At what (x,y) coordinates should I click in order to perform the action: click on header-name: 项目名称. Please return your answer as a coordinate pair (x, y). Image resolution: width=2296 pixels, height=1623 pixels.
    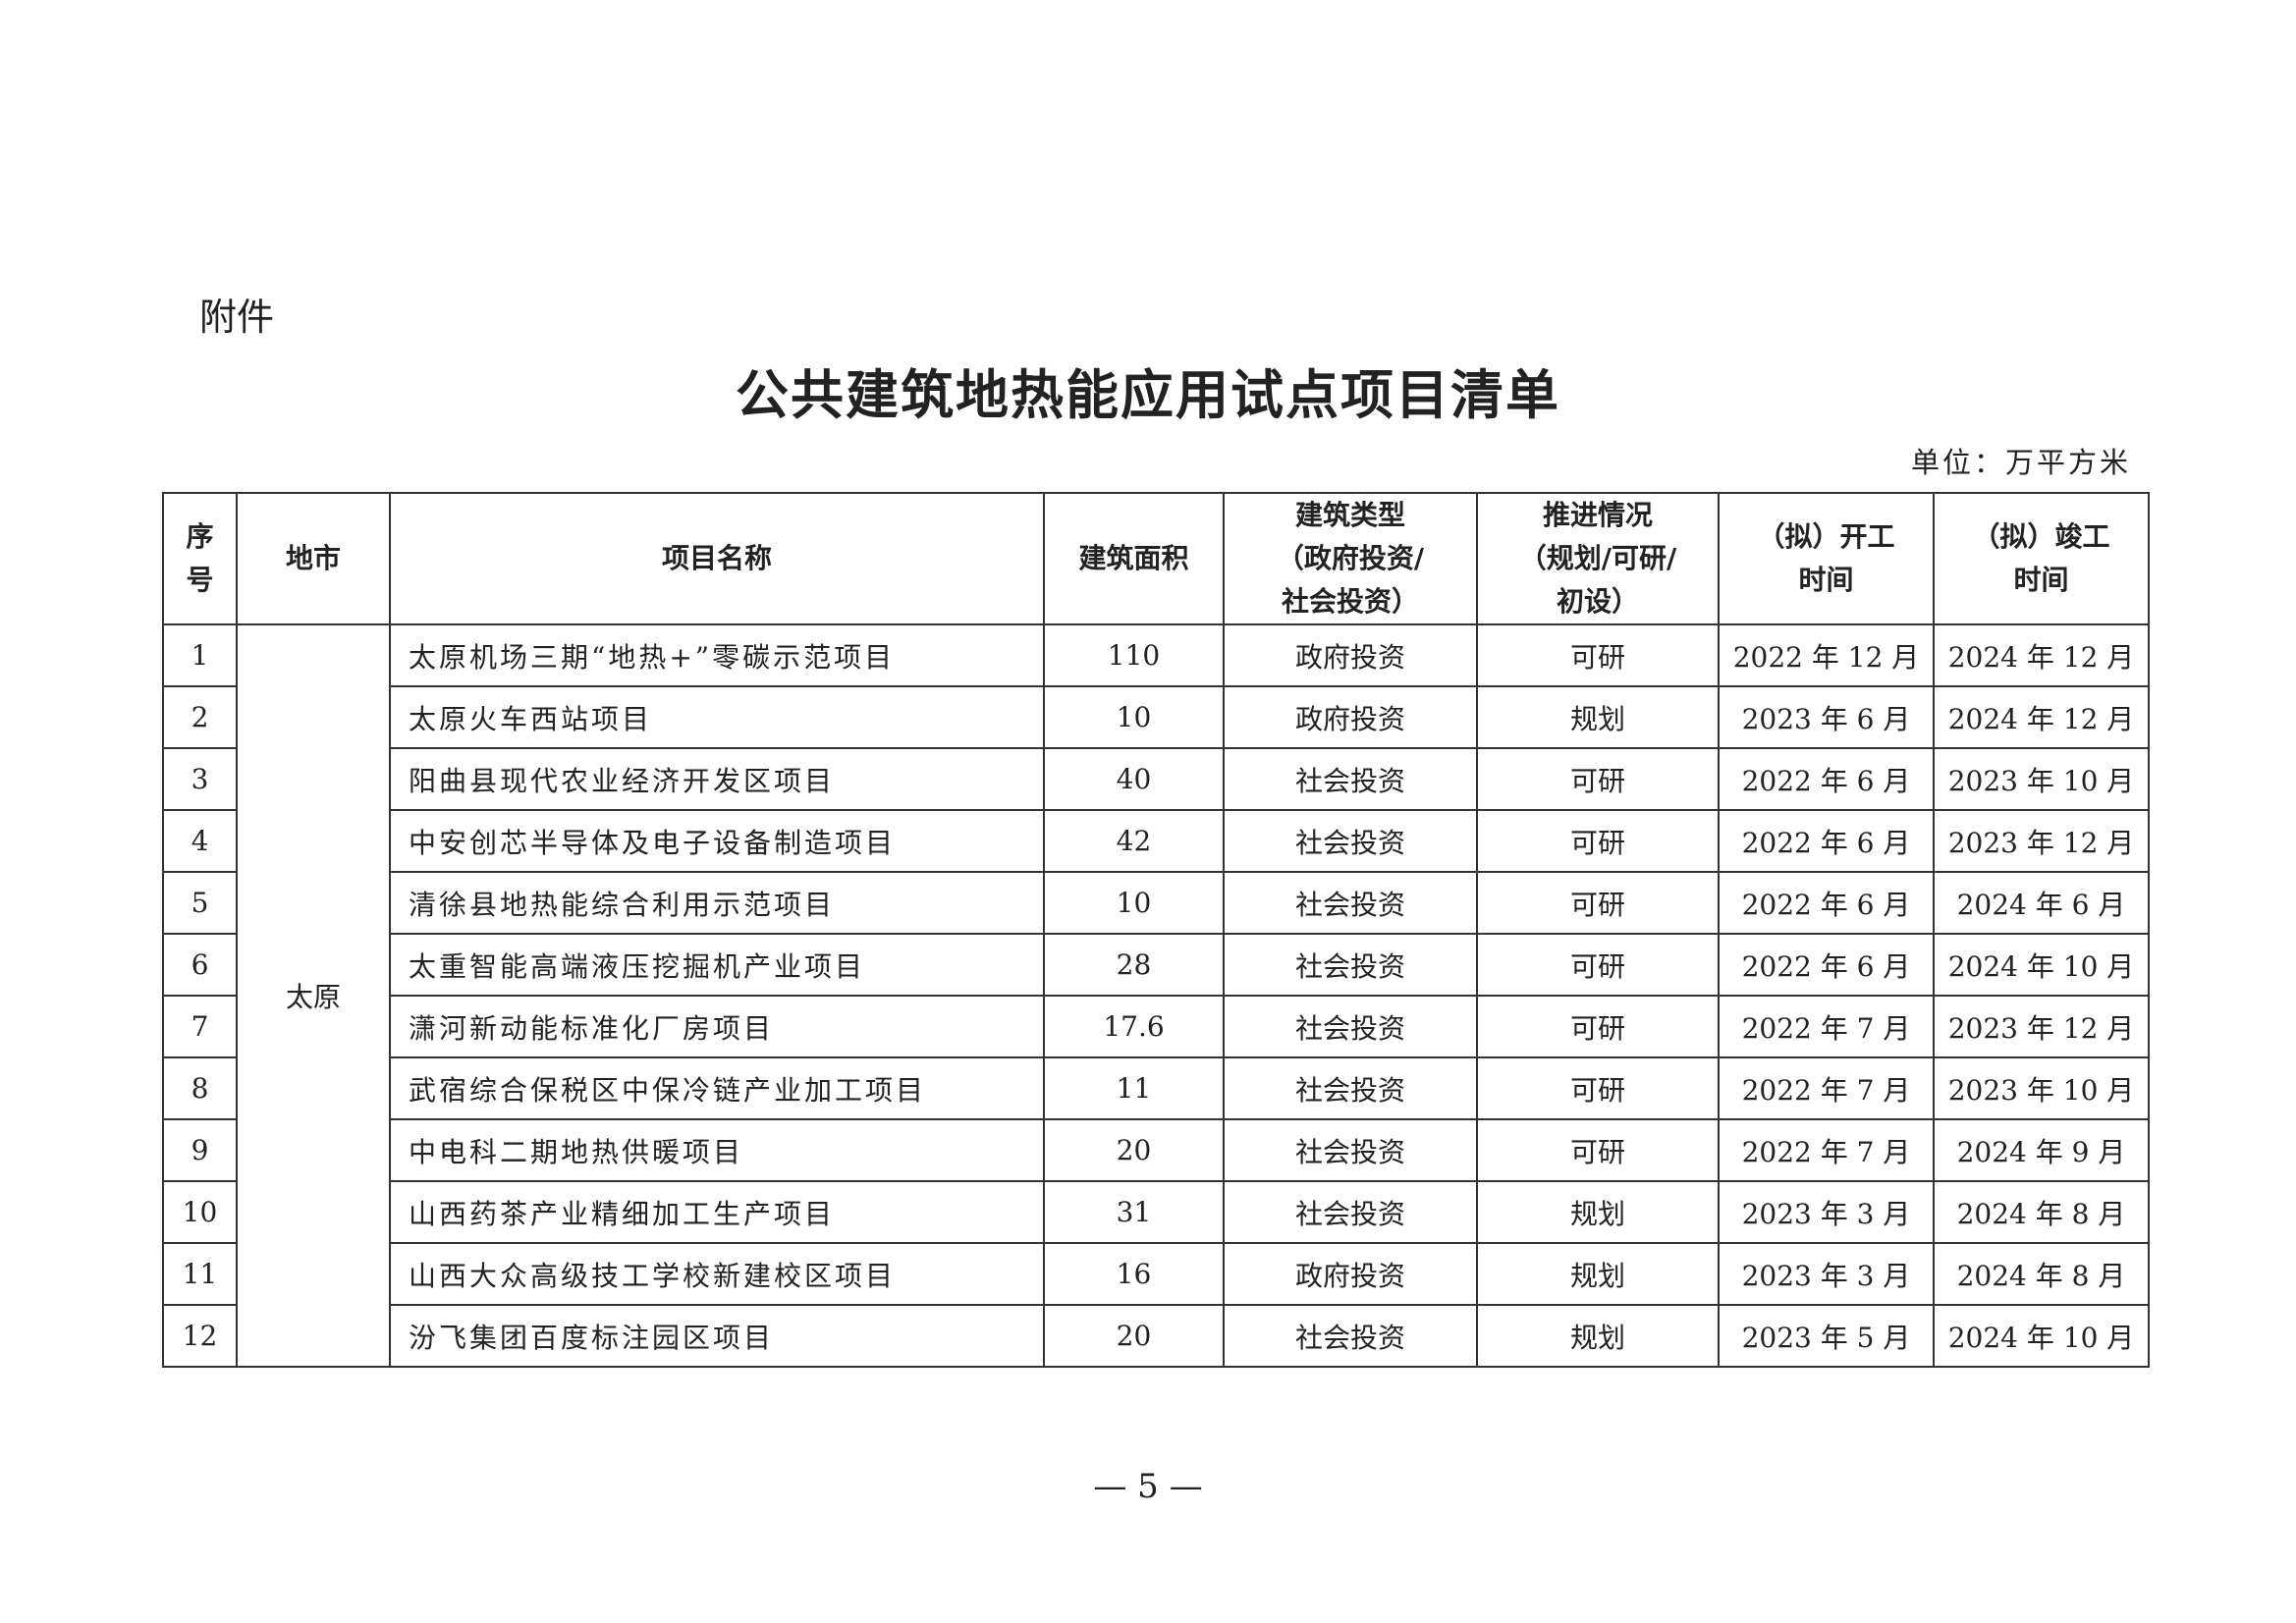
    Looking at the image, I should click on (717, 559).